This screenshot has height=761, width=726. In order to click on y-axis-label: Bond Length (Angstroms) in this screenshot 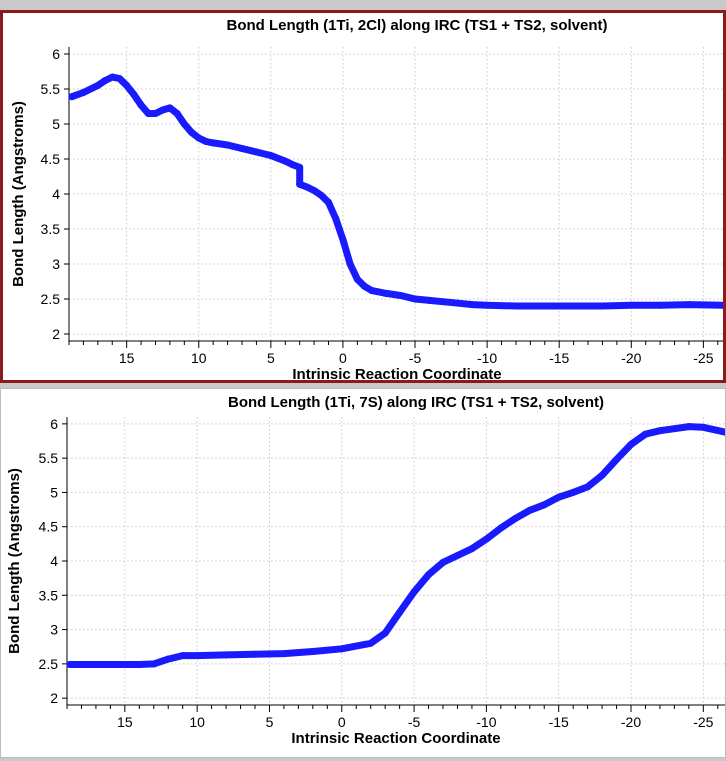, I will do `click(18, 194)`.